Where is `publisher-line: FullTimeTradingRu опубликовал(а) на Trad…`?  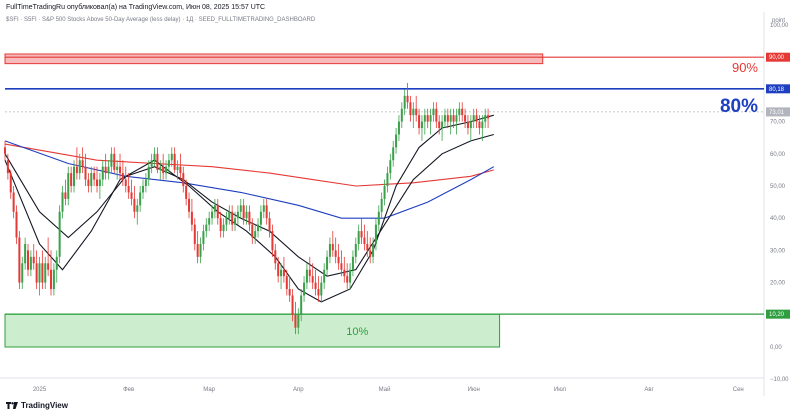 publisher-line: FullTimeTradingRu опубликовал(а) на Trad… is located at coordinates (136, 7).